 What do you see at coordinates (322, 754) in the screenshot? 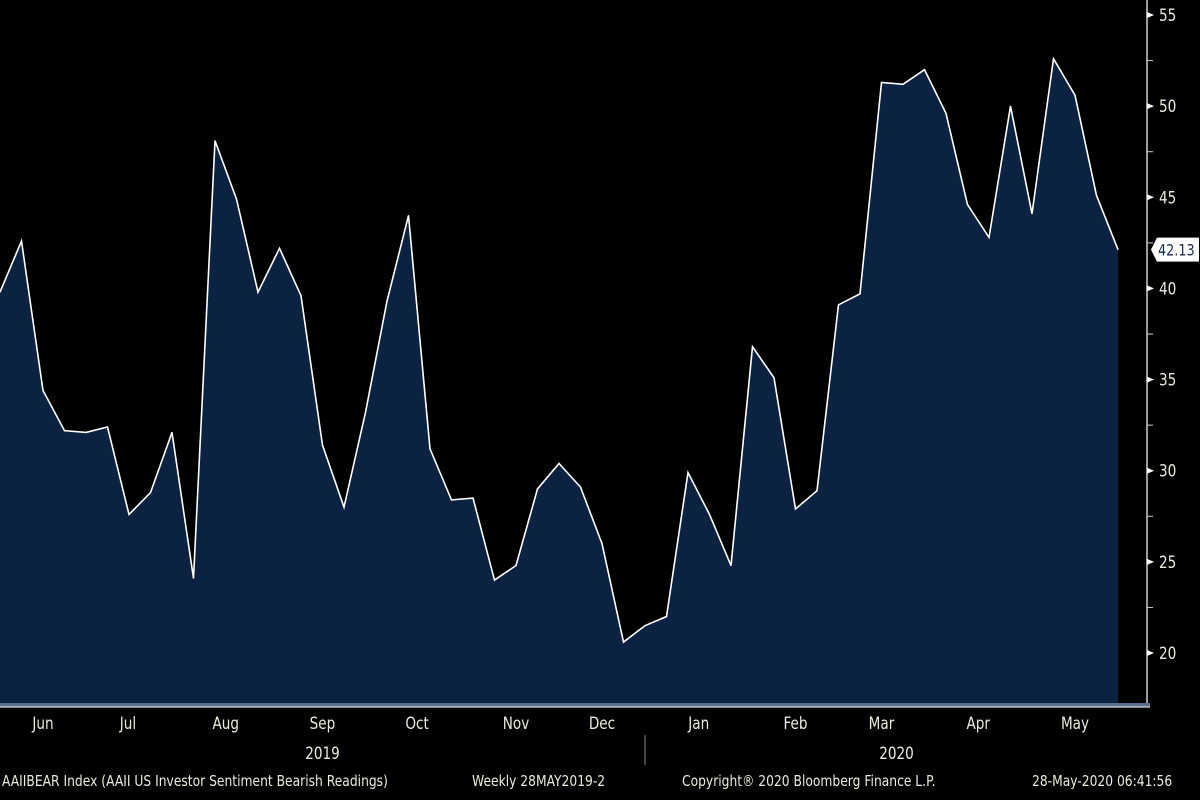
I see `x-year-label: 2019` at bounding box center [322, 754].